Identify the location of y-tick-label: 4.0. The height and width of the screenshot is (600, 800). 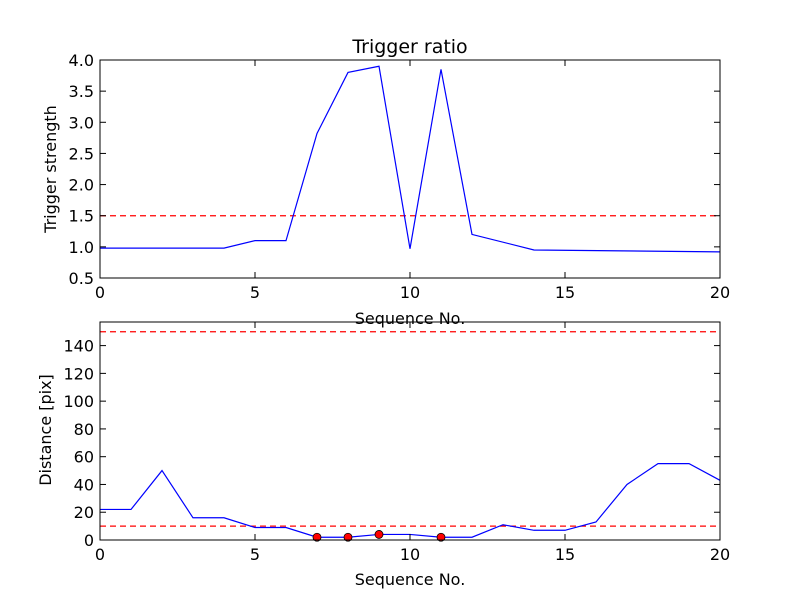
(81, 60).